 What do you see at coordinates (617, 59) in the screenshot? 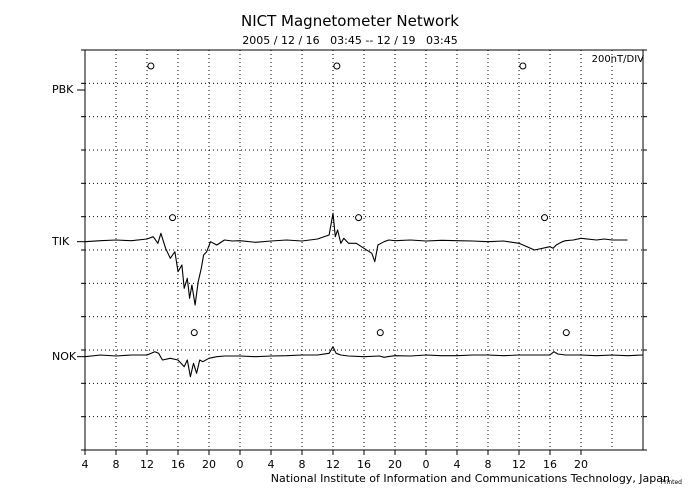
I see `scale-label: 200nT/DIV` at bounding box center [617, 59].